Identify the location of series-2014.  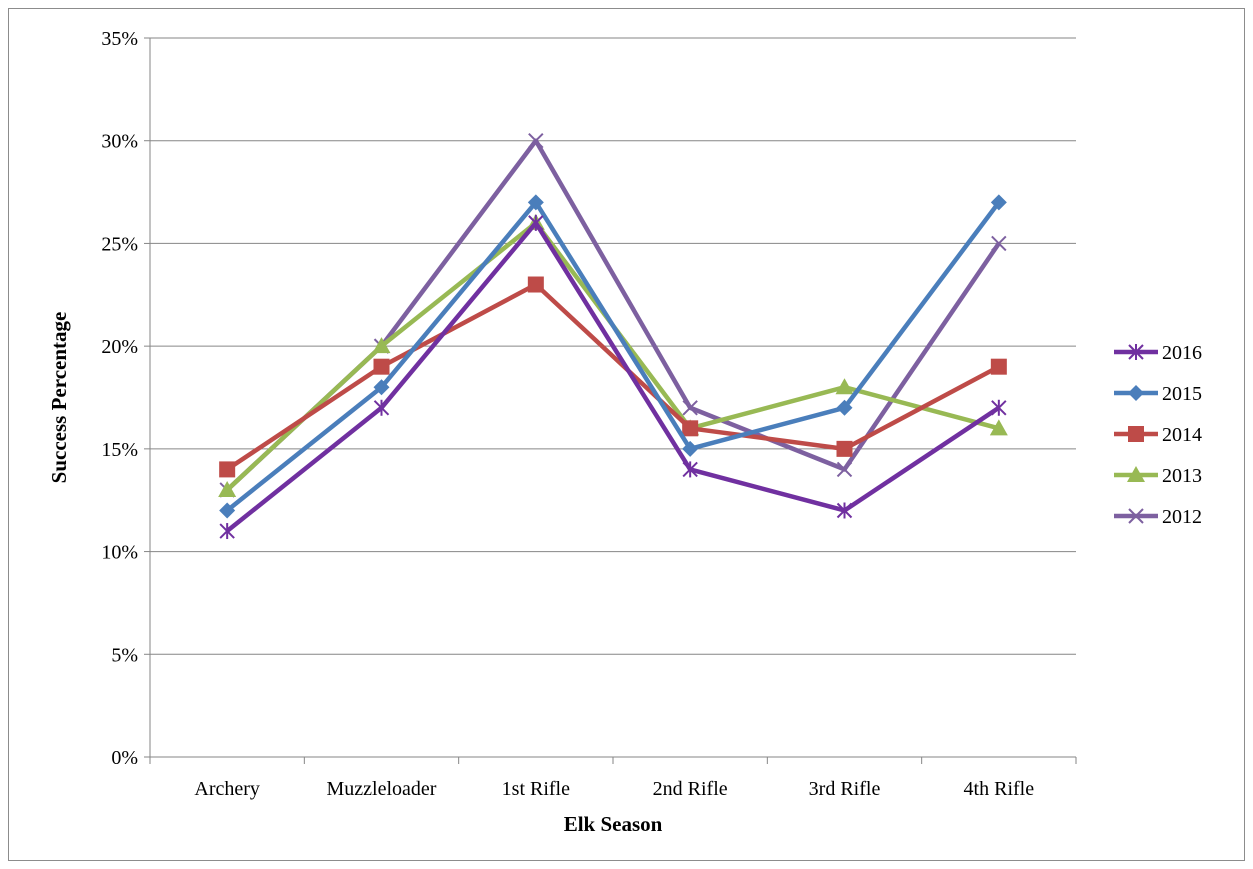
(613, 377).